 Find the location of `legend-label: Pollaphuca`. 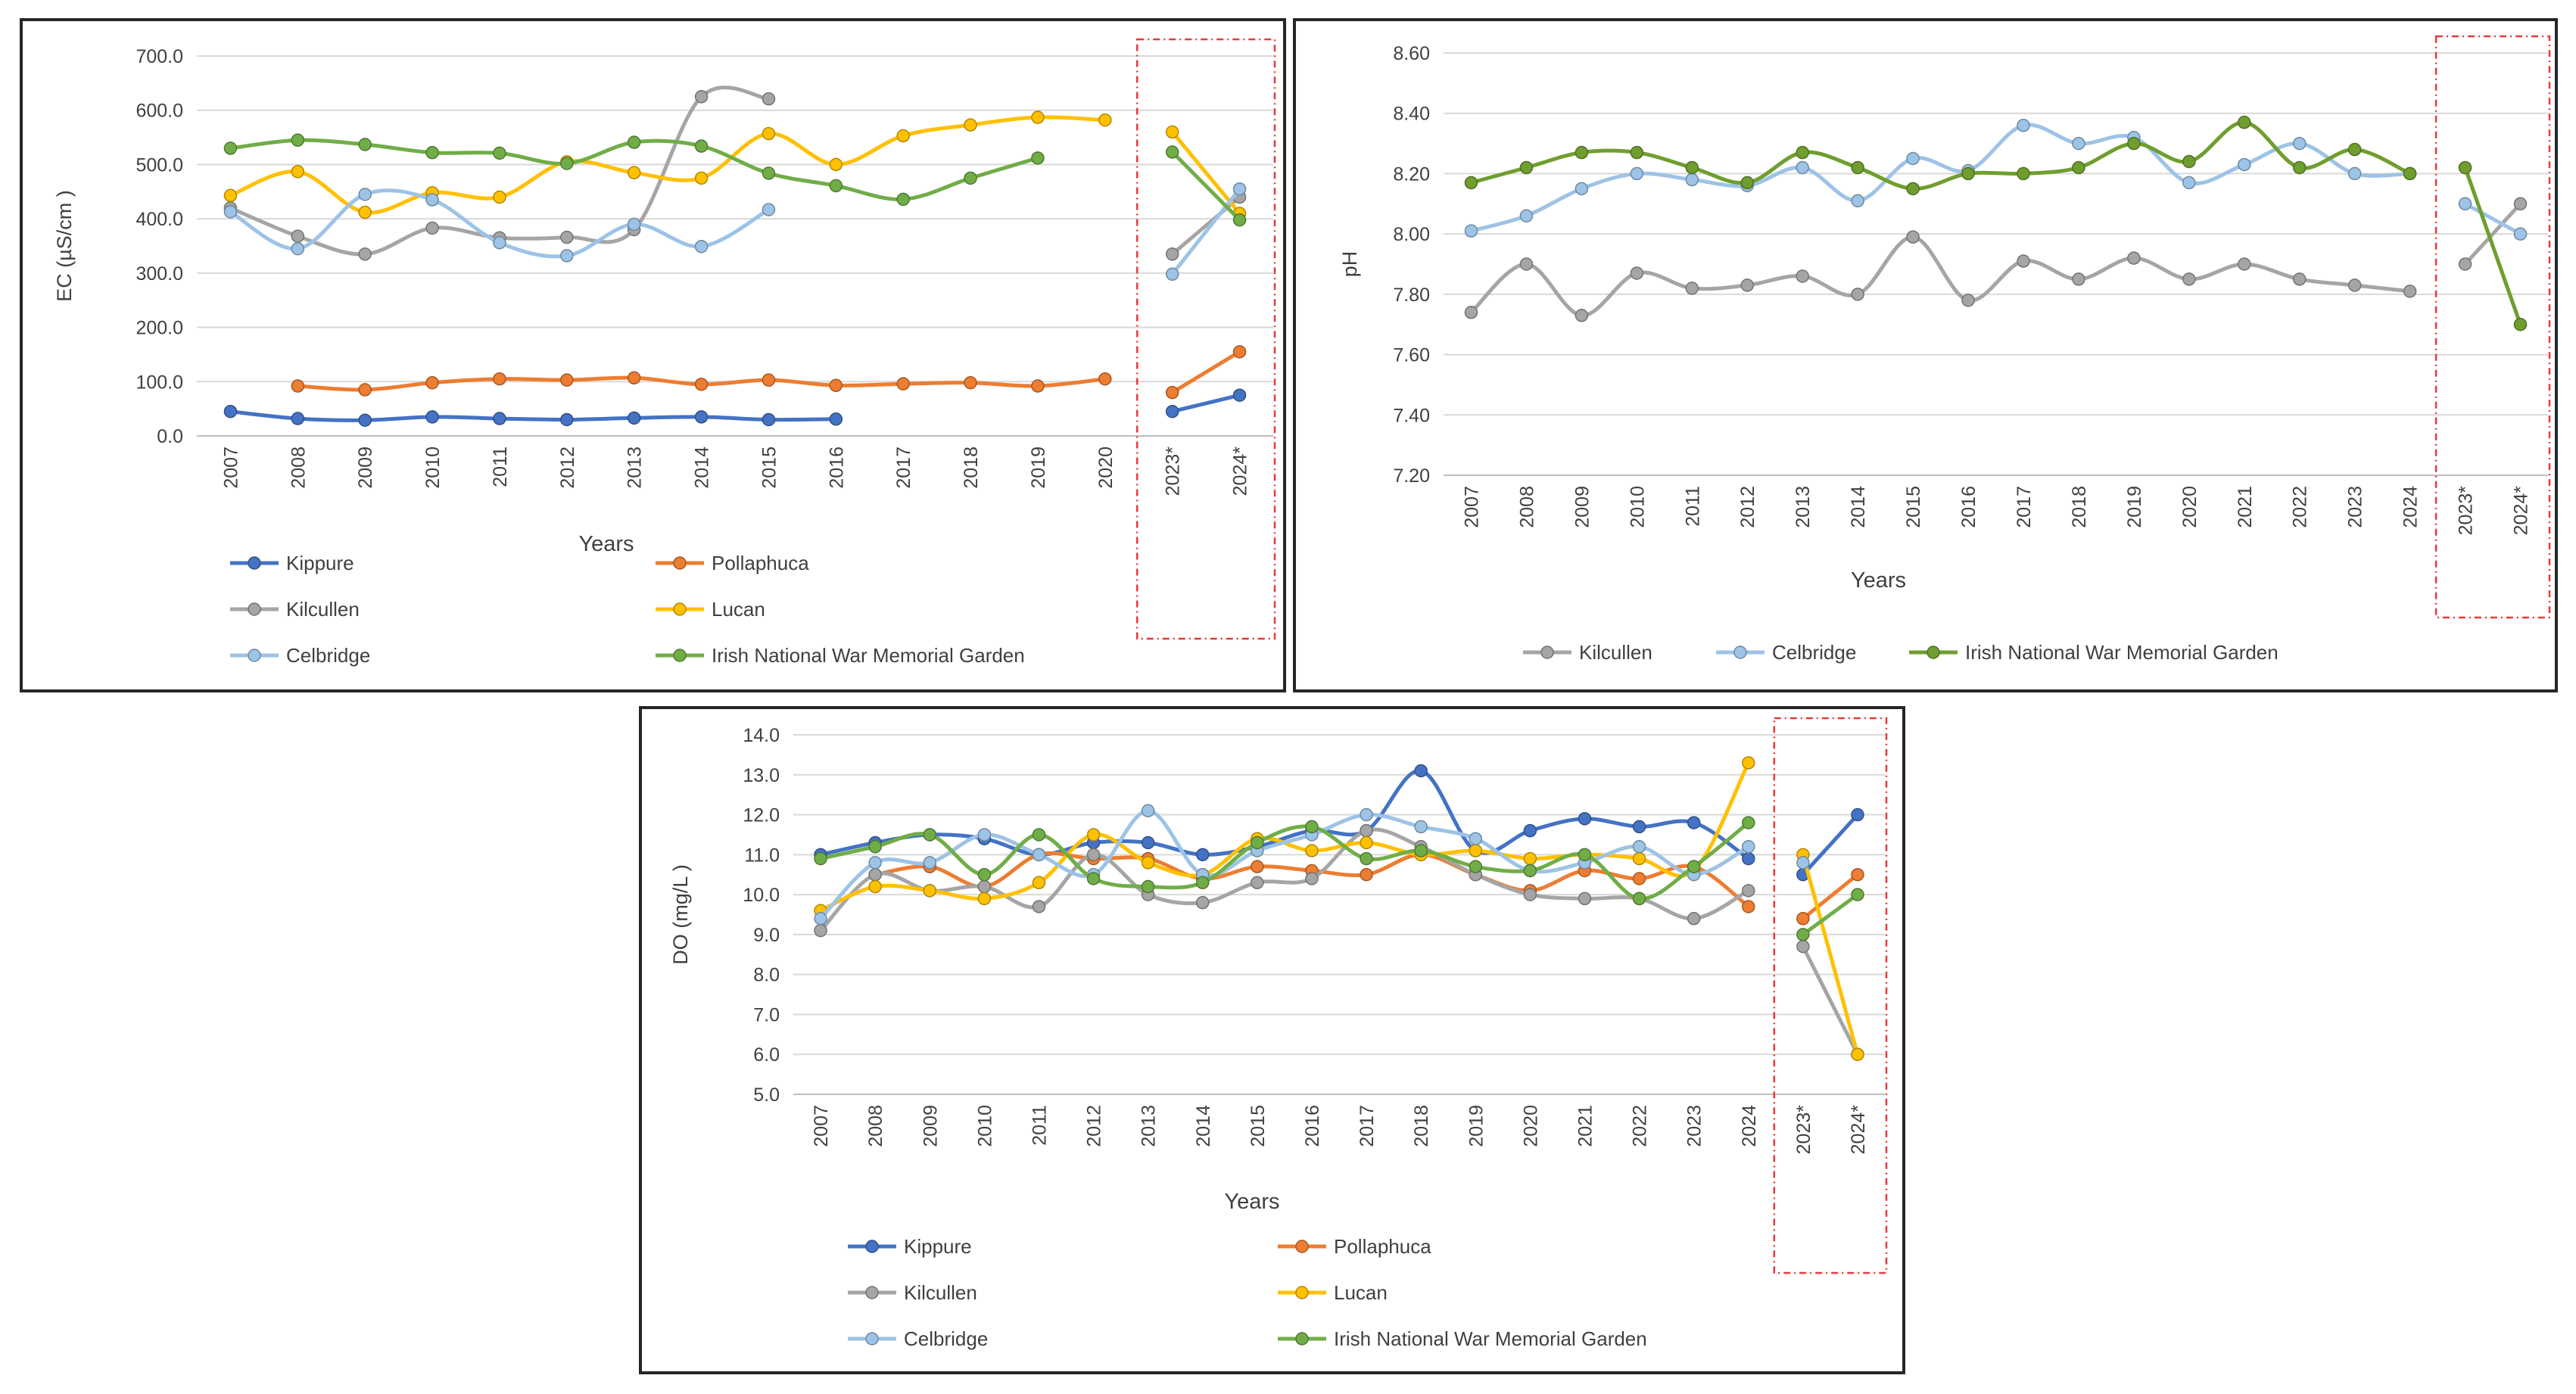

legend-label: Pollaphuca is located at coordinates (1382, 1246).